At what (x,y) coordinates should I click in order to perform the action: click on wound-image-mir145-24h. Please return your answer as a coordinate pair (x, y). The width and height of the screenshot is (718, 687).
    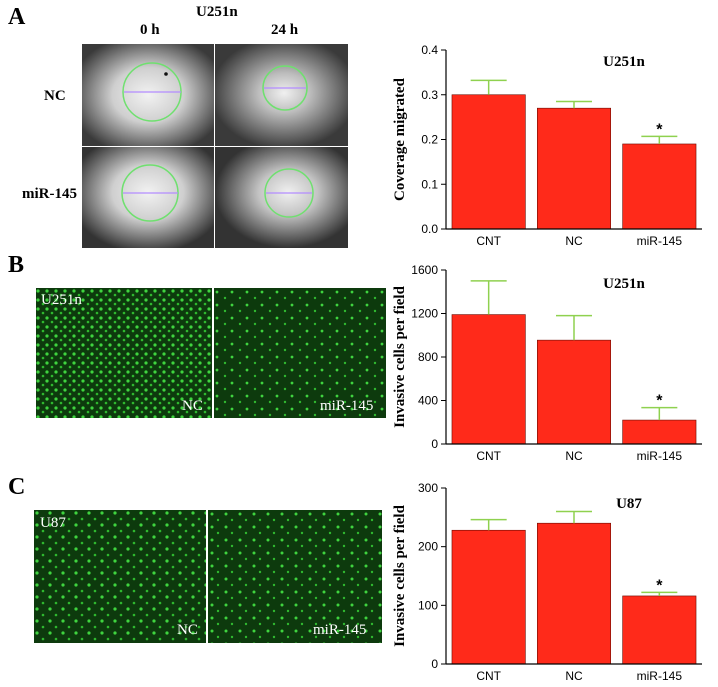
    Looking at the image, I should click on (281, 197).